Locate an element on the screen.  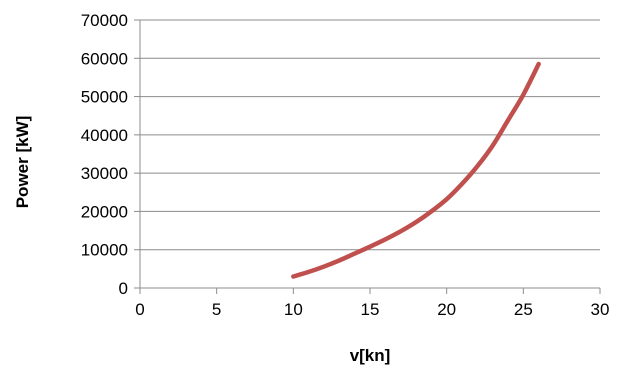
x-tick-label-3: 15 is located at coordinates (370, 309).